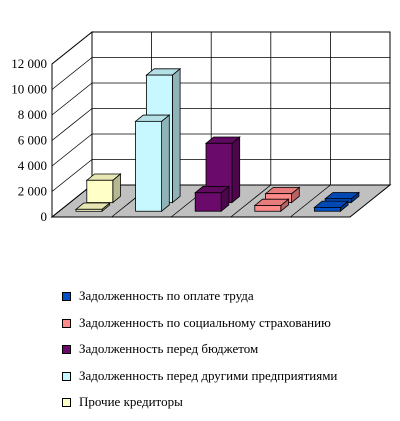  What do you see at coordinates (29, 89) in the screenshot?
I see `y-tick-label: 10 000` at bounding box center [29, 89].